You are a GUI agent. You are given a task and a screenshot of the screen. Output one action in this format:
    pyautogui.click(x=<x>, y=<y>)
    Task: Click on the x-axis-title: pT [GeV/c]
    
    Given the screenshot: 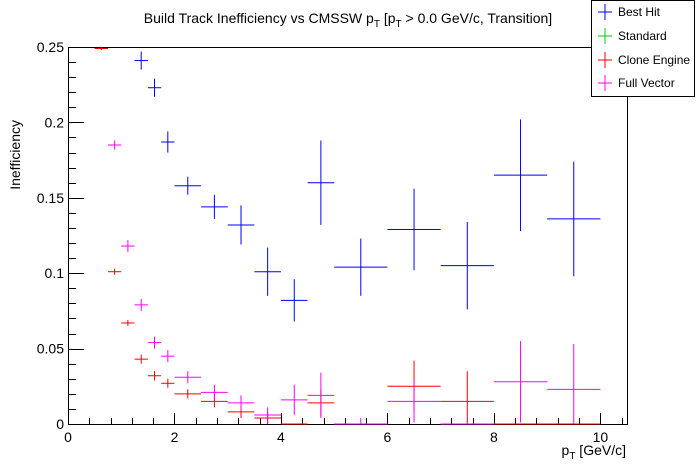 What is the action you would take?
    pyautogui.click(x=594, y=452)
    